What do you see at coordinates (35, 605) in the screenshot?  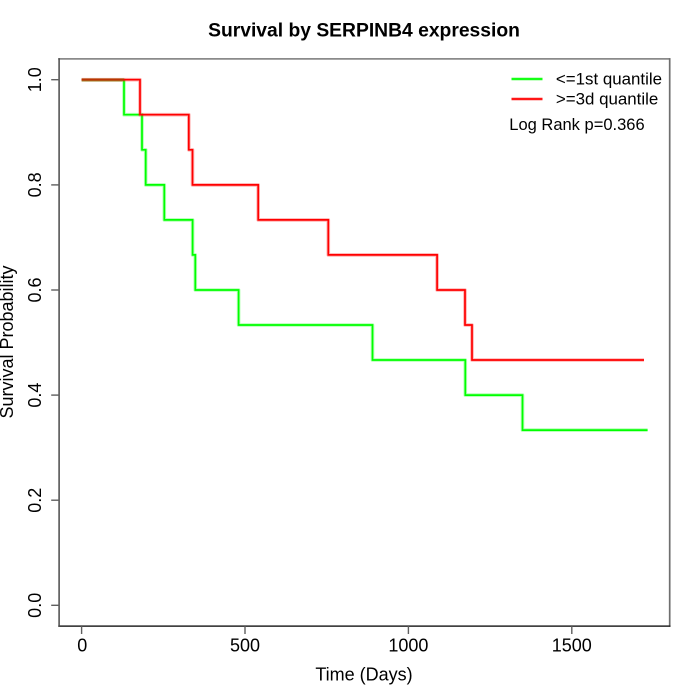 I see `svg-text: 0.0` at bounding box center [35, 605].